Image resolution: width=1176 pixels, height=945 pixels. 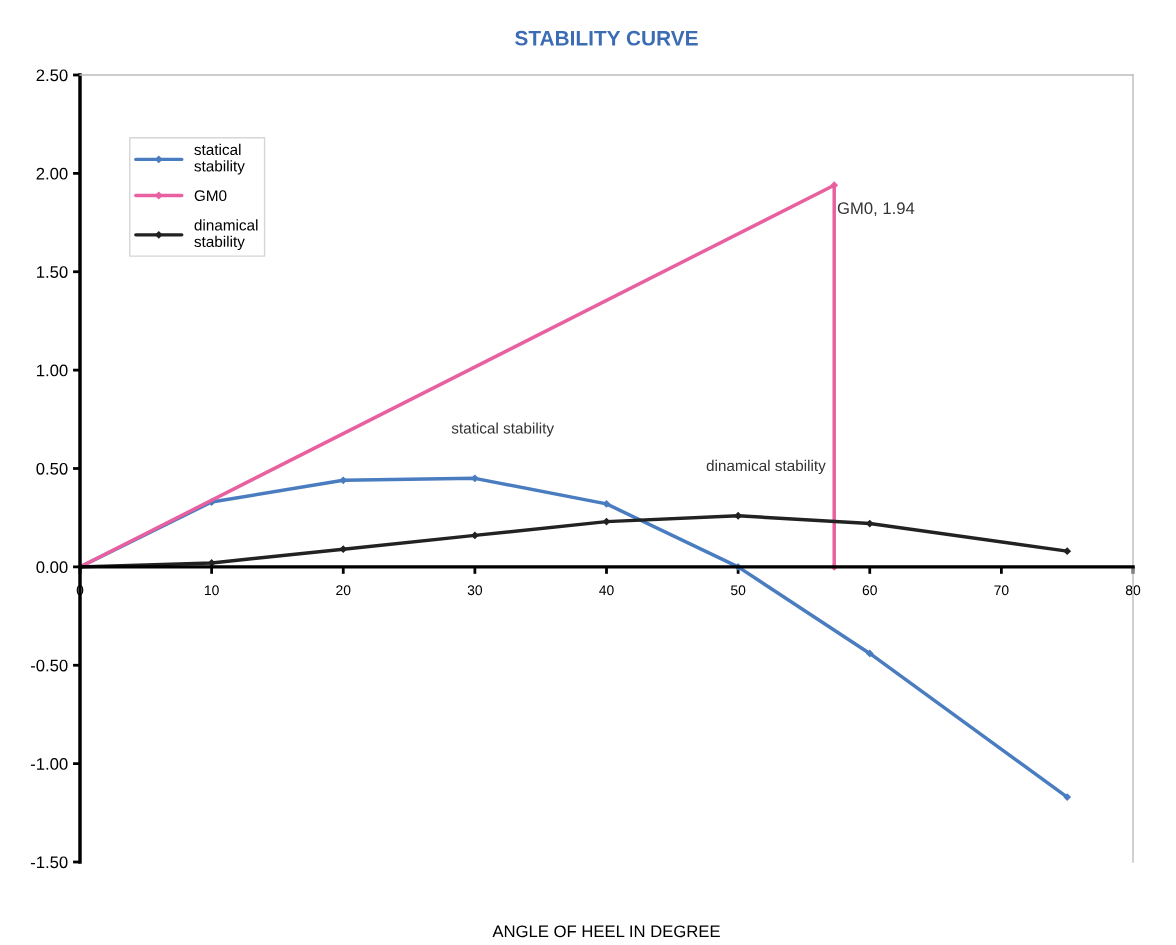 What do you see at coordinates (876, 209) in the screenshot?
I see `data-label: GM0, 1.94` at bounding box center [876, 209].